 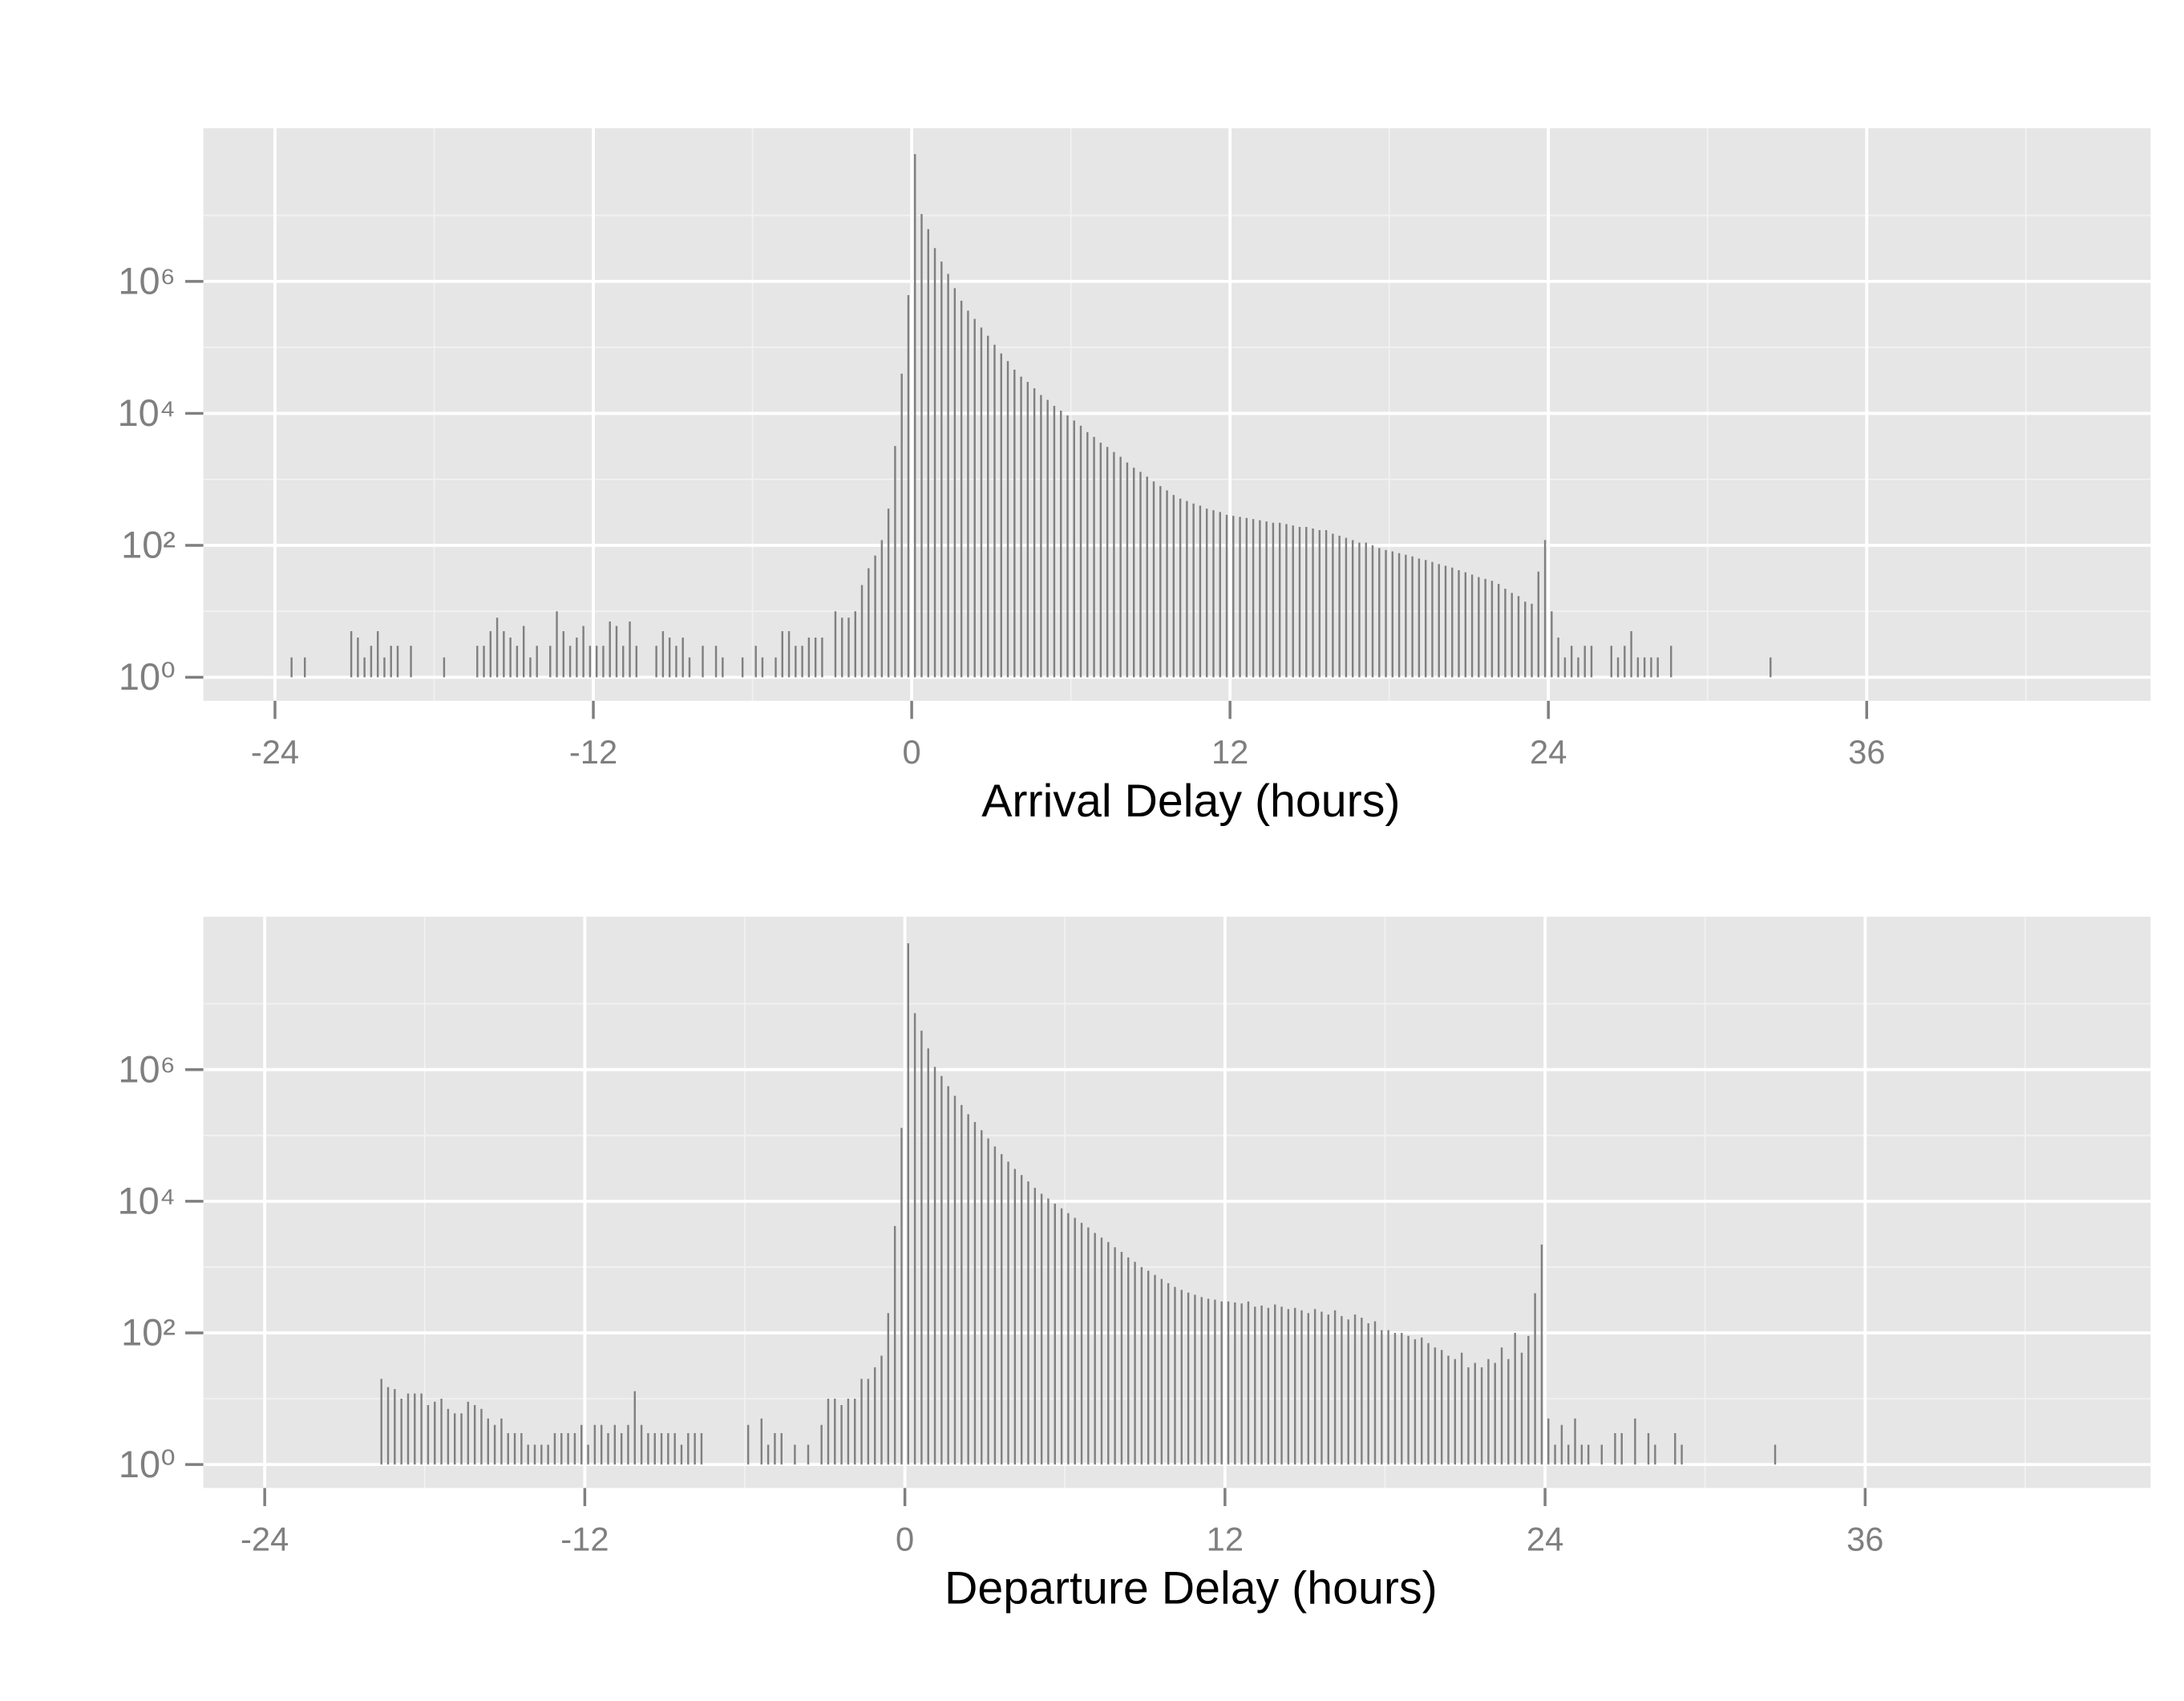 What do you see at coordinates (275, 752) in the screenshot?
I see `x-tick-label: -24` at bounding box center [275, 752].